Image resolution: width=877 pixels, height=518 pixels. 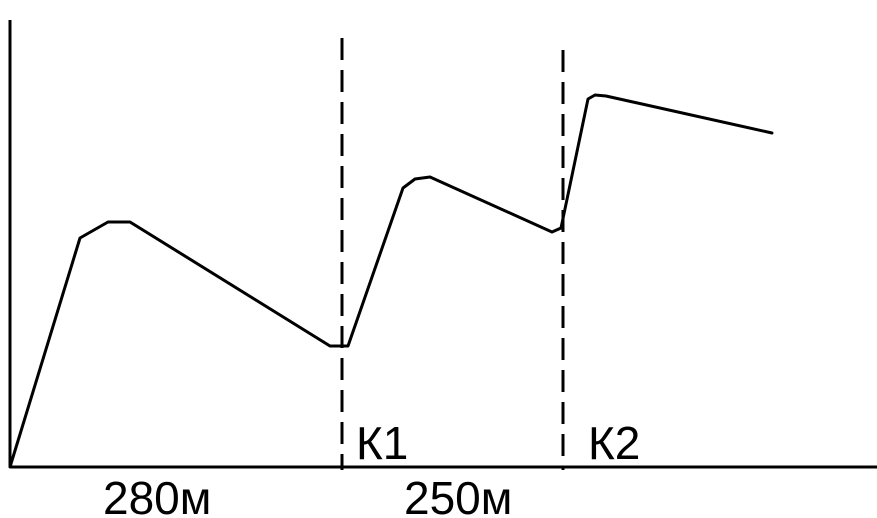 I want to click on marker-label-k2: К2, so click(x=614, y=443).